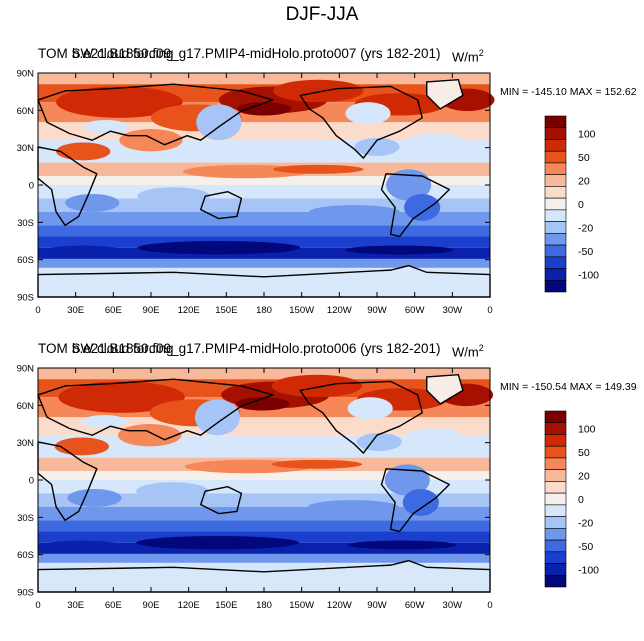  Describe the element at coordinates (322, 14) in the screenshot. I see `figure-title: DJF-JJA` at that location.